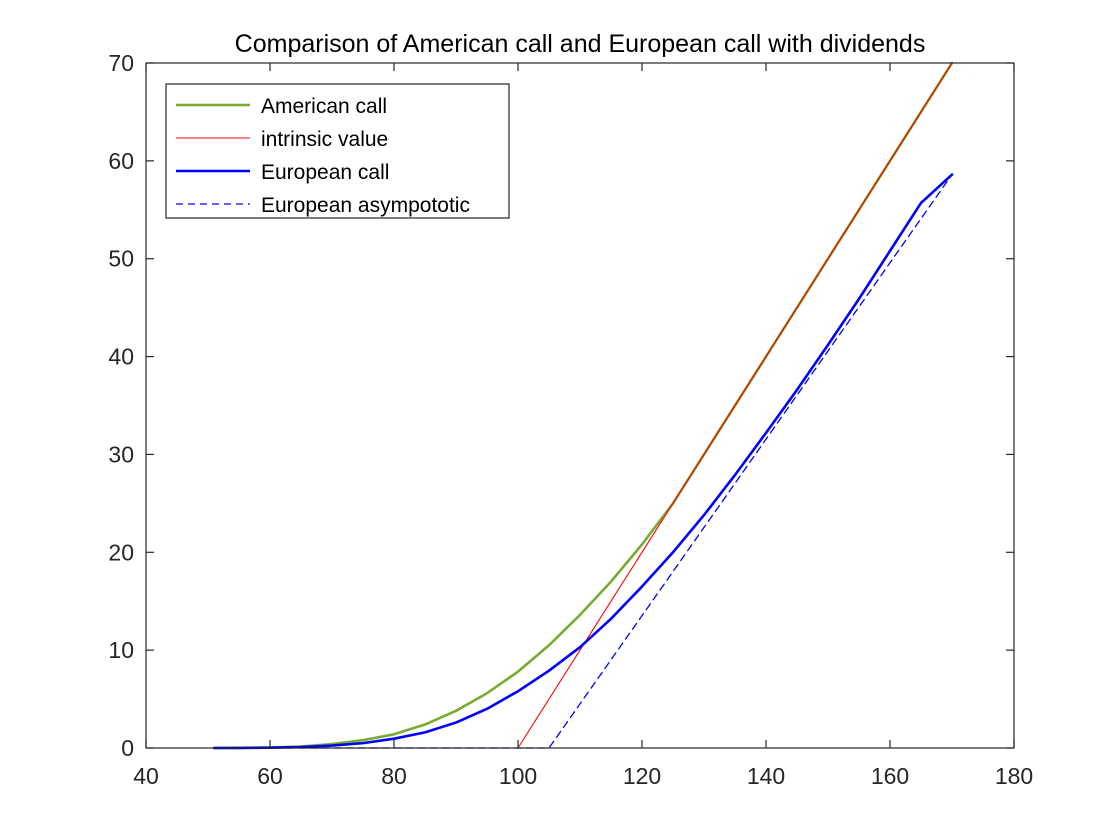 Image resolution: width=1120 pixels, height=840 pixels. What do you see at coordinates (518, 776) in the screenshot?
I see `x-tick-label: 100` at bounding box center [518, 776].